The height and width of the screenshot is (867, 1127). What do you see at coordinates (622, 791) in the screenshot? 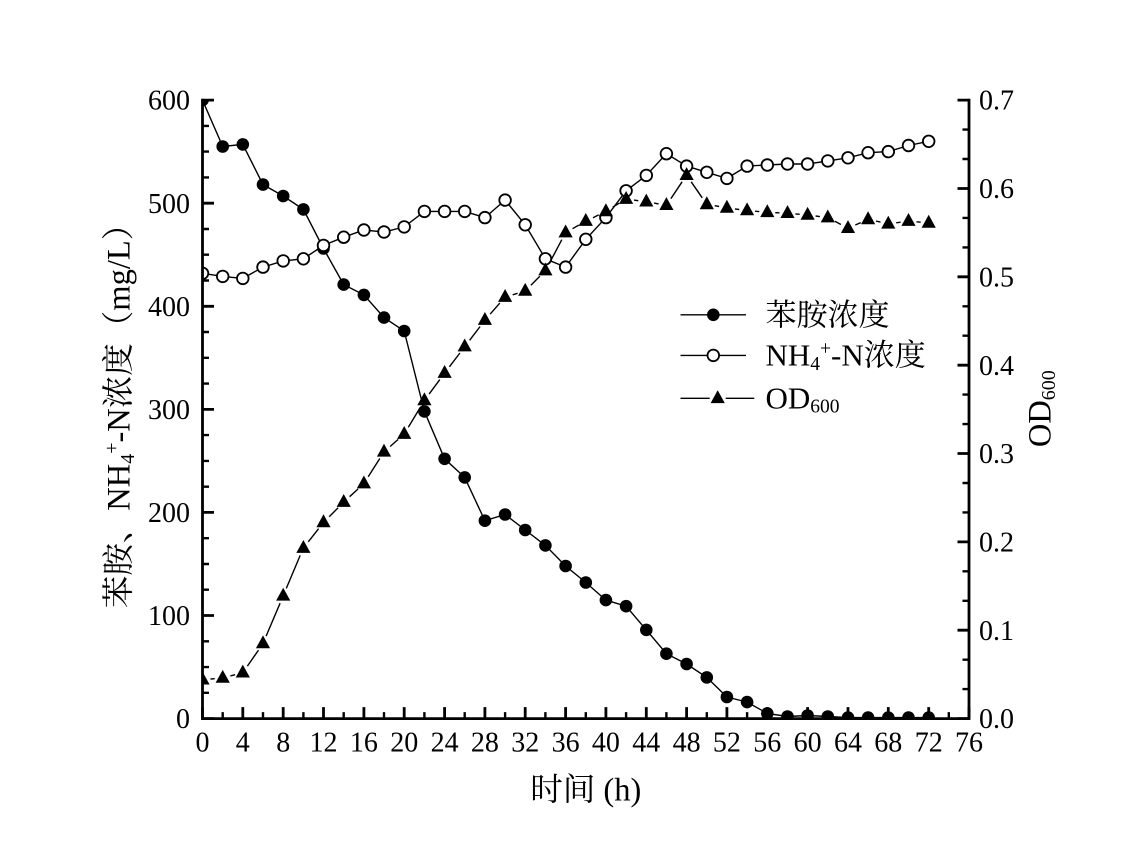
I see `svg-text: (h)` at bounding box center [622, 791].